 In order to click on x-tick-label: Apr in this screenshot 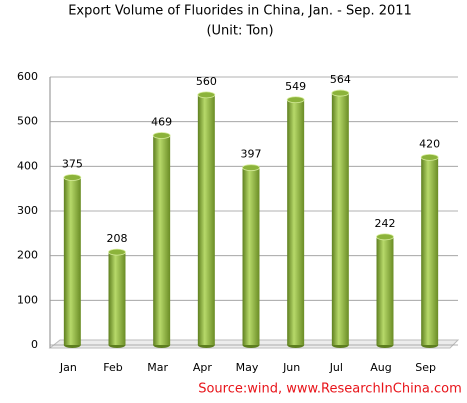, I will do `click(203, 367)`.